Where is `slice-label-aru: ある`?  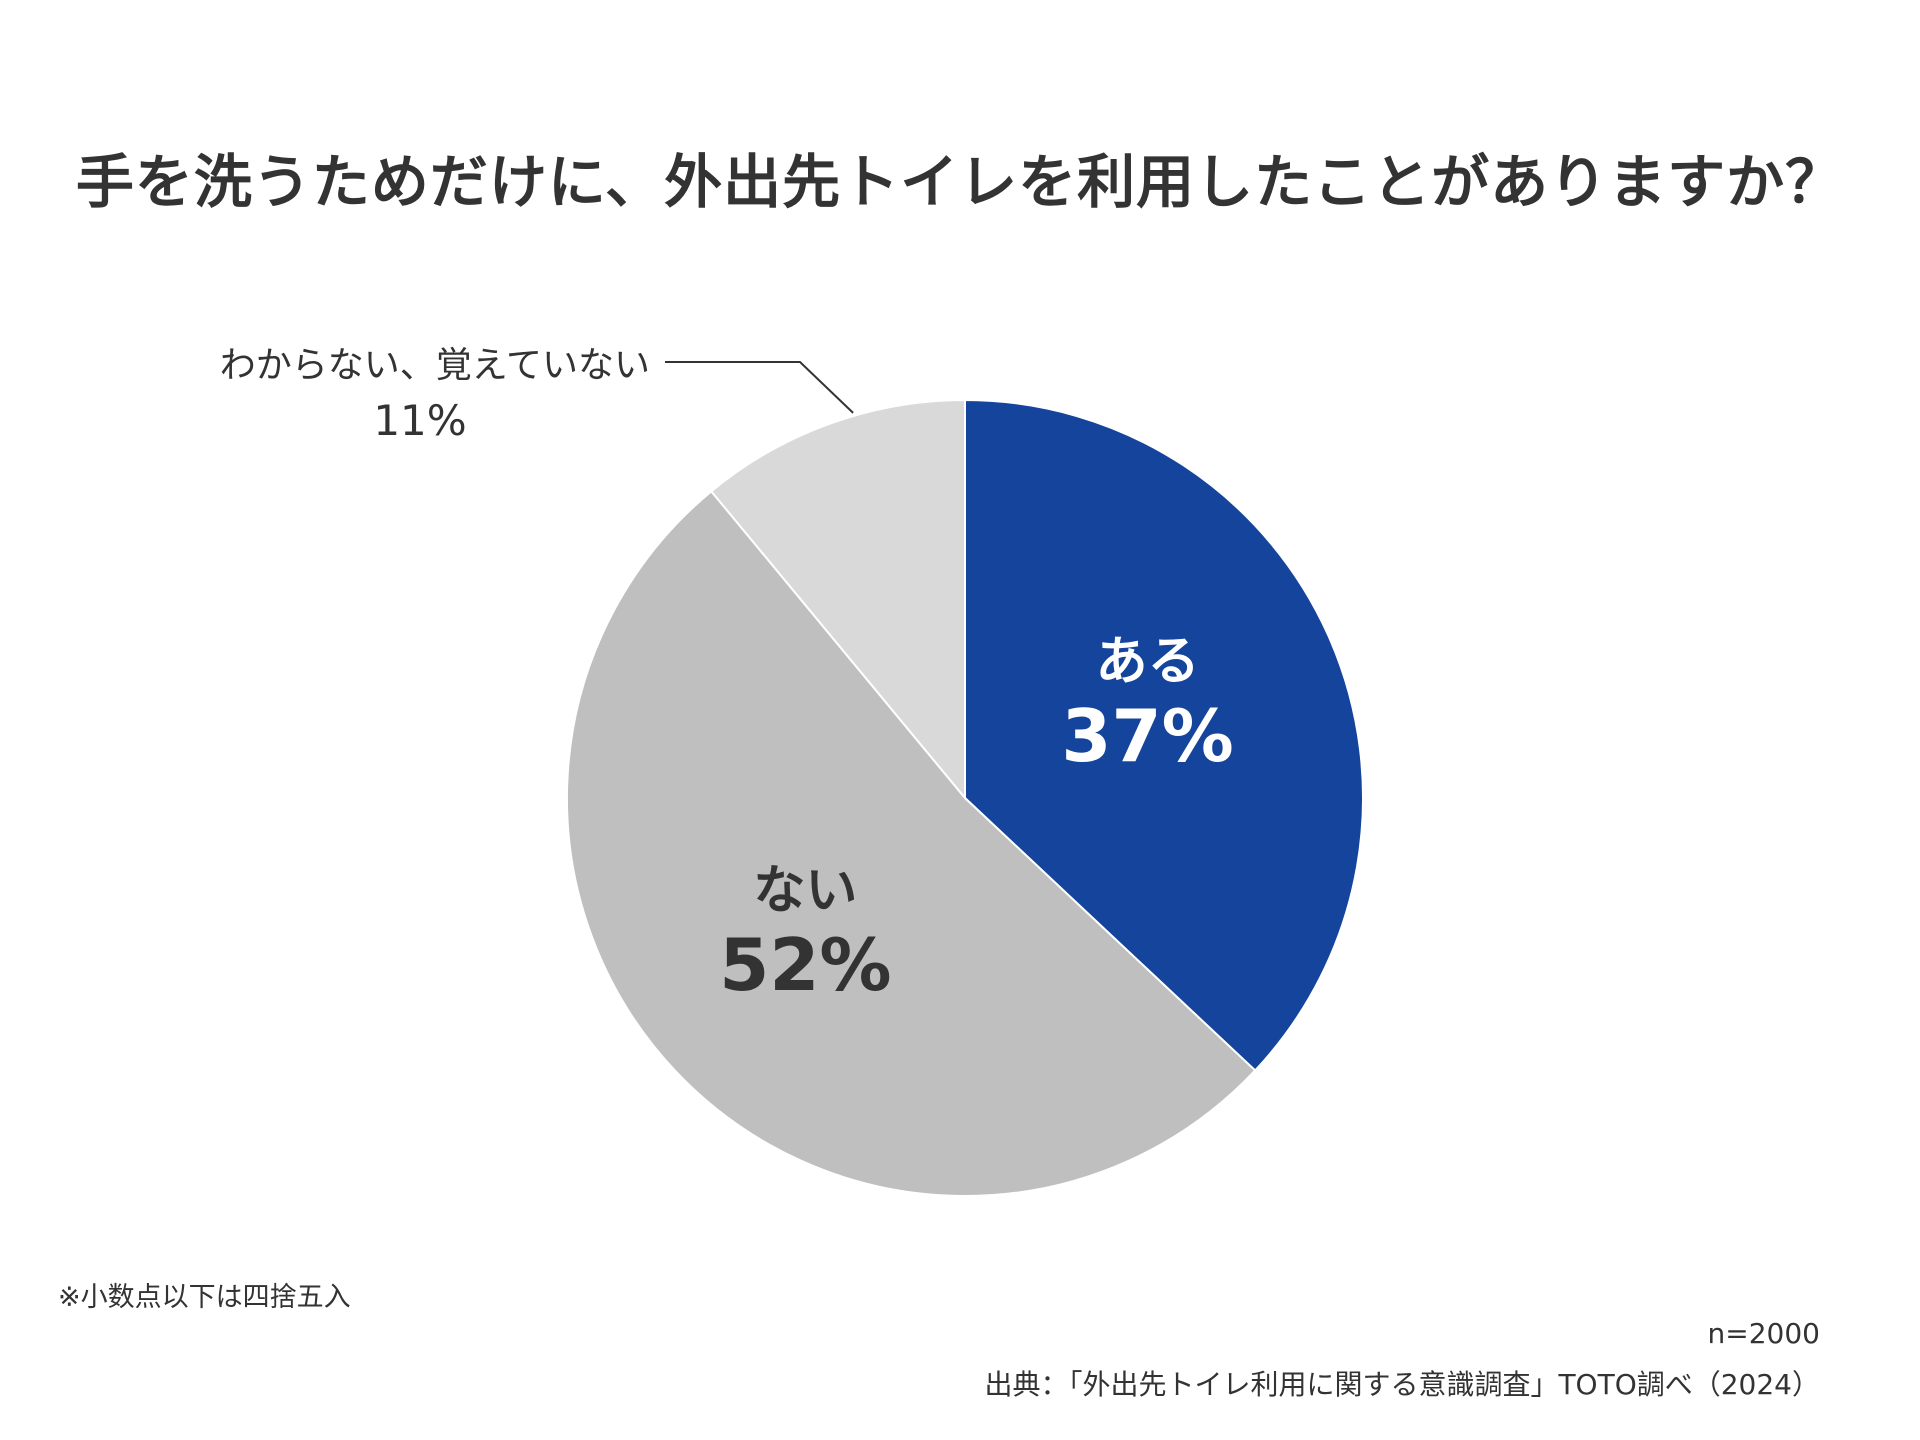
slice-label-aru: ある is located at coordinates (1148, 662).